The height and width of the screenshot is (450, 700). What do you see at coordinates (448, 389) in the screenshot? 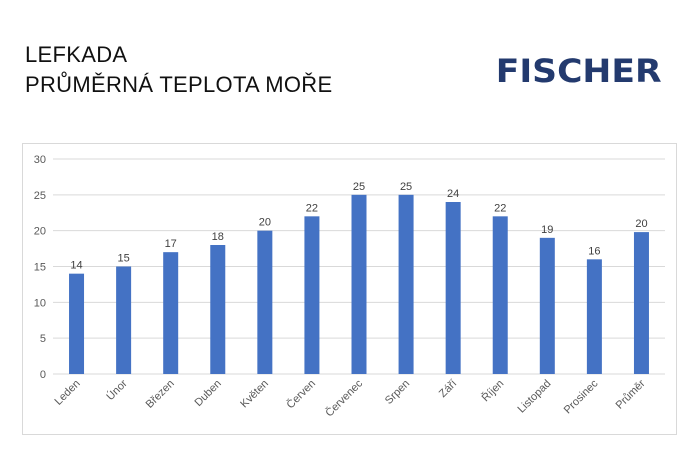
I see `x-tick-label: Září` at bounding box center [448, 389].